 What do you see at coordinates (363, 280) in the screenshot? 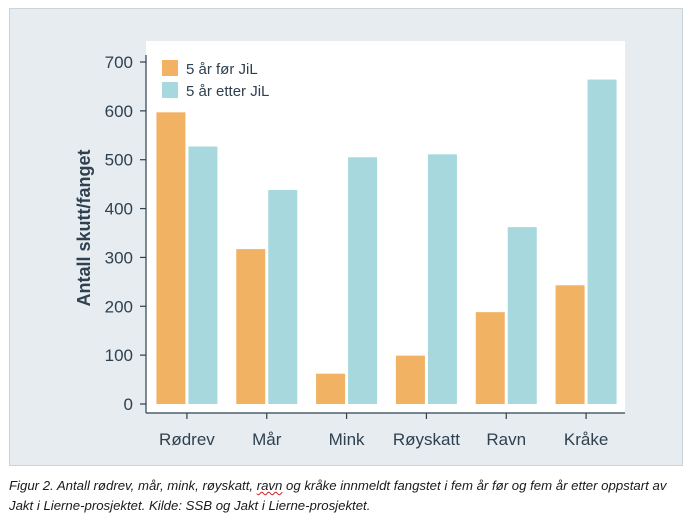
I see `bar-after-mink` at bounding box center [363, 280].